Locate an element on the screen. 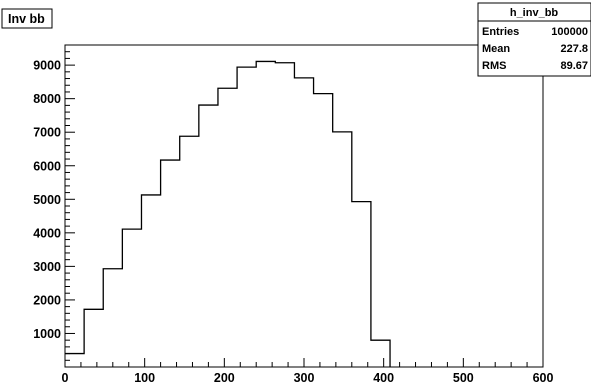 Image resolution: width=591 pixels, height=391 pixels. x-tick-label: 300 is located at coordinates (304, 378).